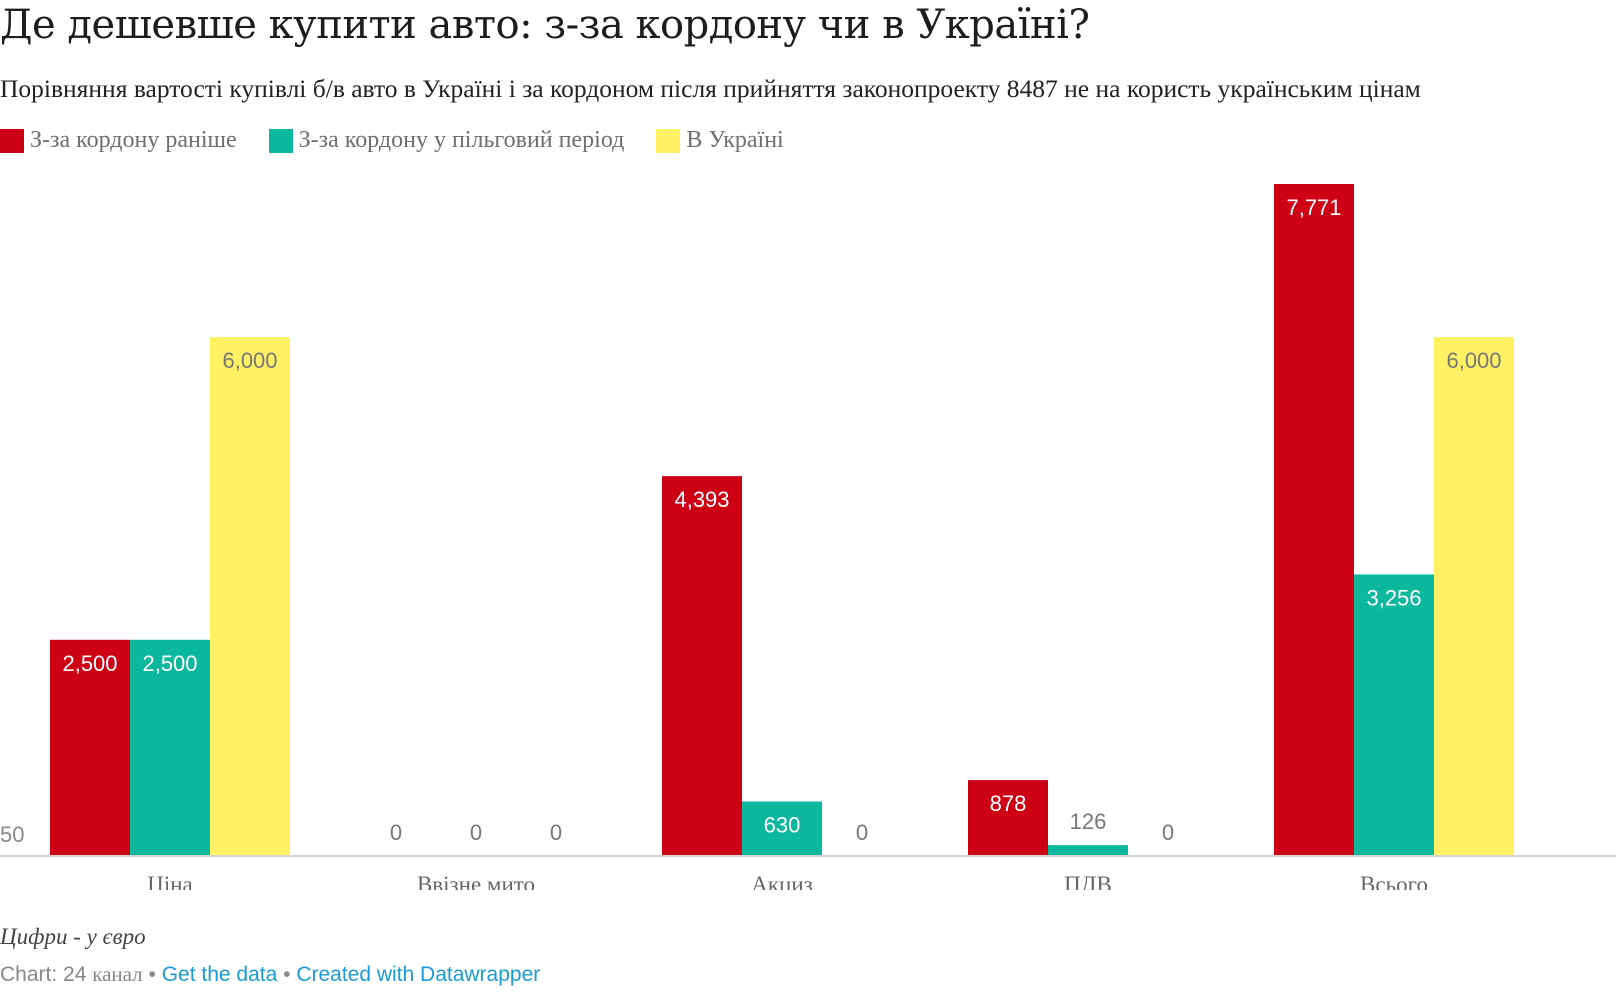  Describe the element at coordinates (280, 140) in the screenshot. I see `legend-swatch-teal` at that location.